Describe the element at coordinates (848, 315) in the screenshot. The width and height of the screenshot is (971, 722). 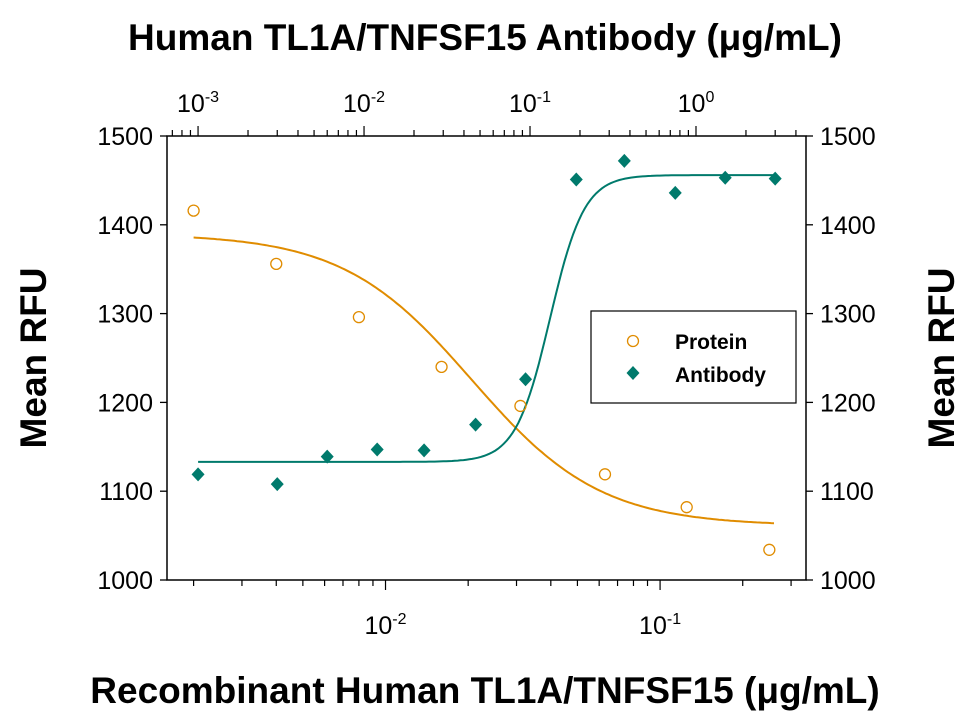
I see `right-y-tick-label: 1300` at that location.